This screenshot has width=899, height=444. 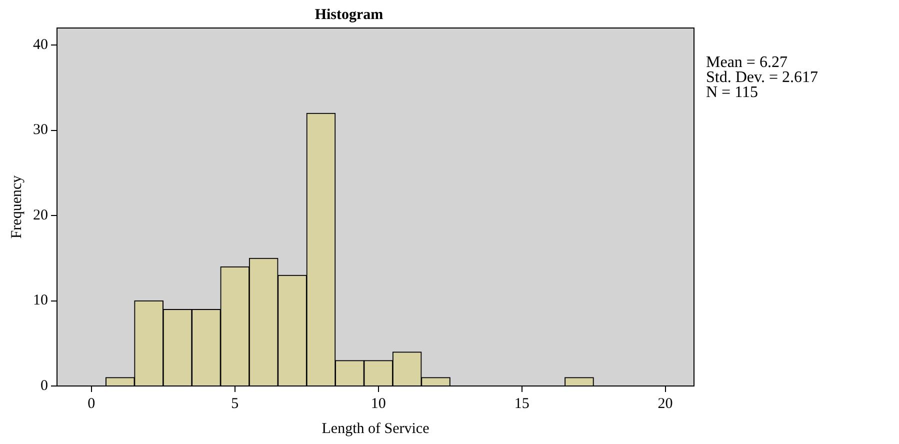 I want to click on text: Std. Dev. = 2.617, so click(x=762, y=77).